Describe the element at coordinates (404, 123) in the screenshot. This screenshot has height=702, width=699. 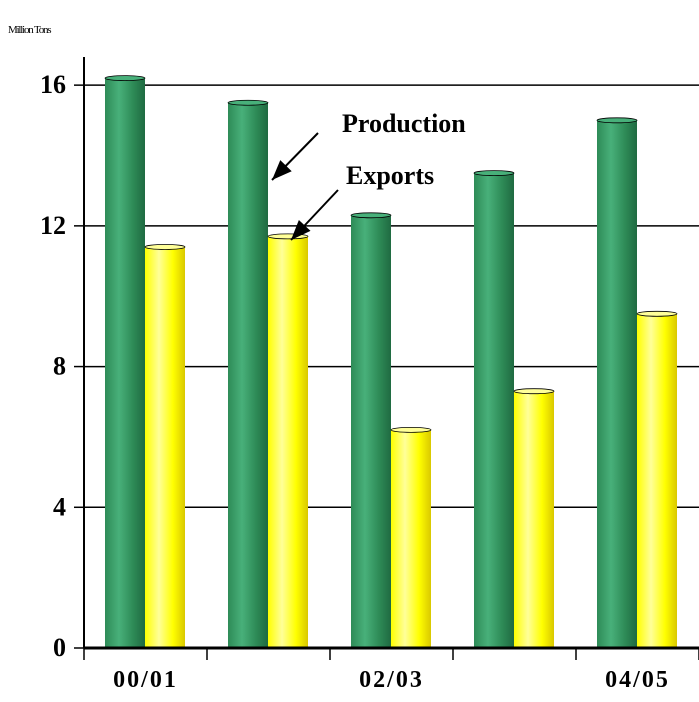
I see `legend-label-production: Production` at that location.